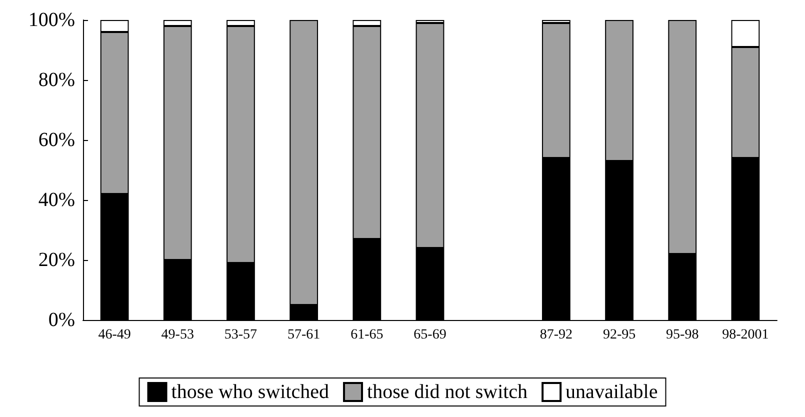  I want to click on x-tick-label: 65-69, so click(430, 335).